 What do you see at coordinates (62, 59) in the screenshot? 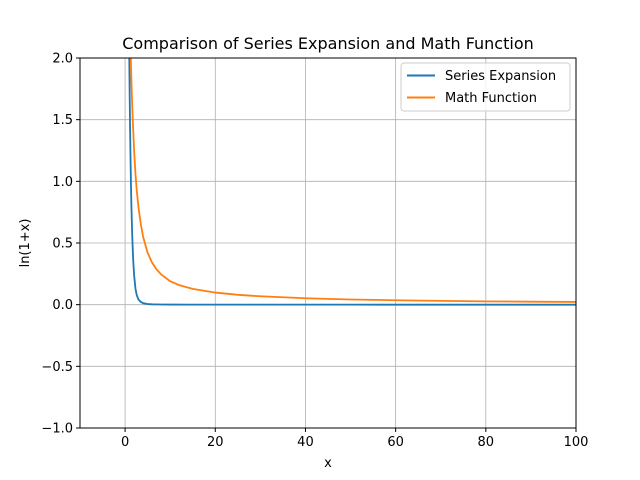
I see `y-tick-label: 2.0` at bounding box center [62, 59].